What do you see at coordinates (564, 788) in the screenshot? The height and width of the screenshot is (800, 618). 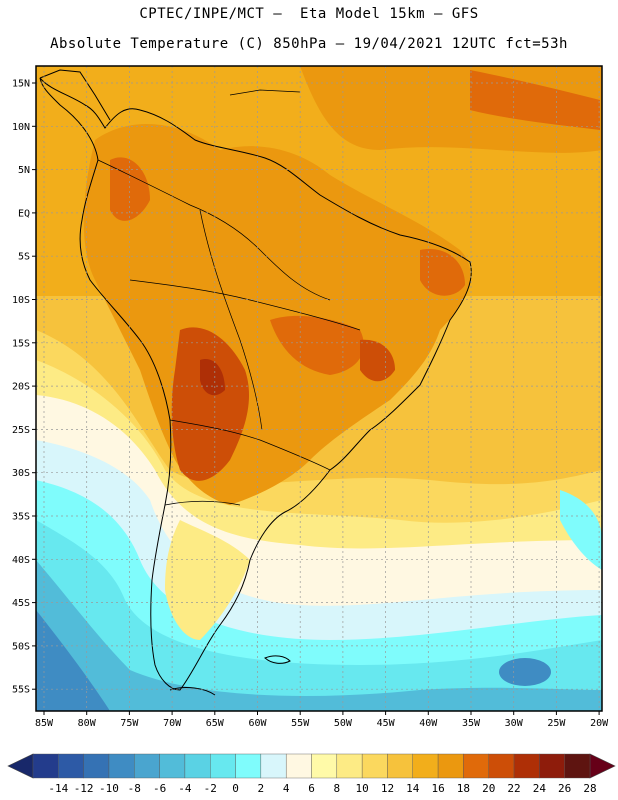 I see `colorbar-tick-label: 26` at bounding box center [564, 788].